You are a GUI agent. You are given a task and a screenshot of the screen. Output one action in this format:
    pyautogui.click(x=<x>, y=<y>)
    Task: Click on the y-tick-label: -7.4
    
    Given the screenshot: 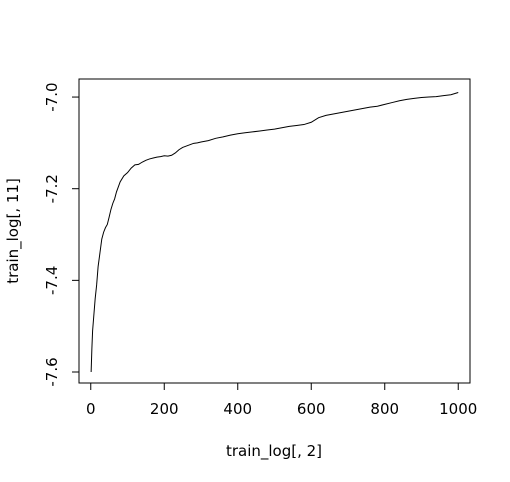 What is the action you would take?
    pyautogui.click(x=52, y=280)
    